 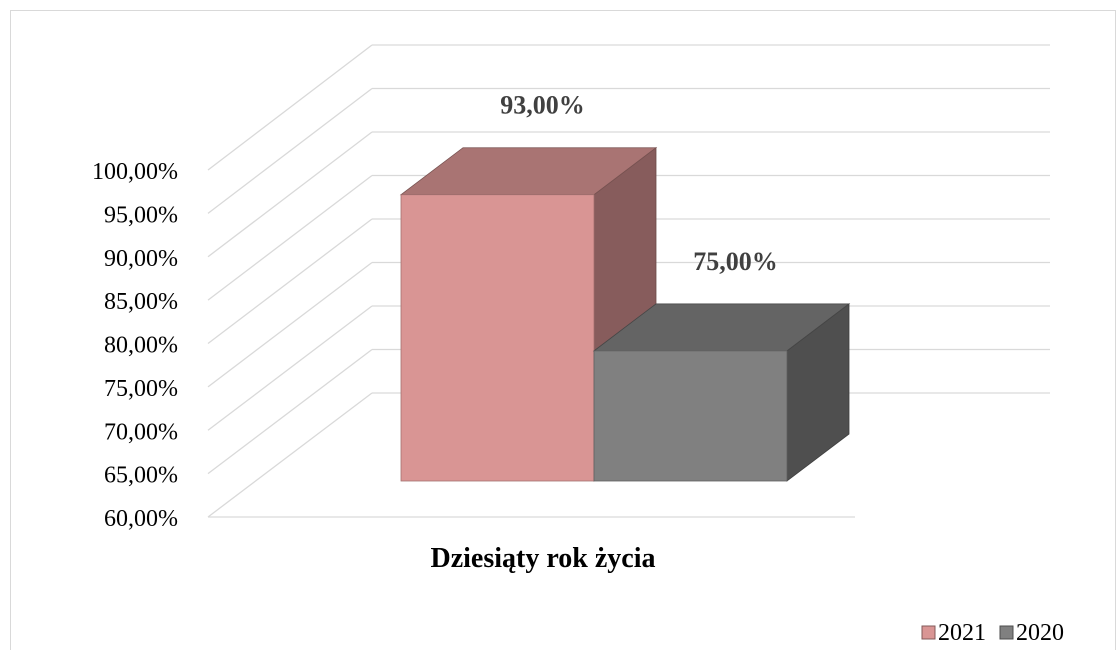 I want to click on data-label-2020: 75,00%, so click(x=735, y=261).